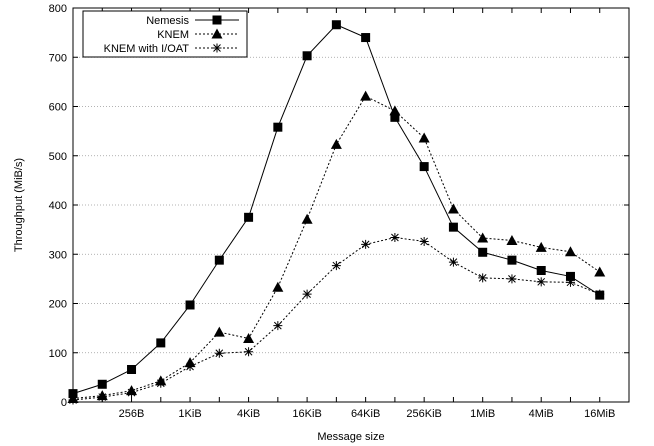 The width and height of the screenshot is (654, 446). What do you see at coordinates (248, 414) in the screenshot?
I see `x-tick-label: 4KiB` at bounding box center [248, 414].